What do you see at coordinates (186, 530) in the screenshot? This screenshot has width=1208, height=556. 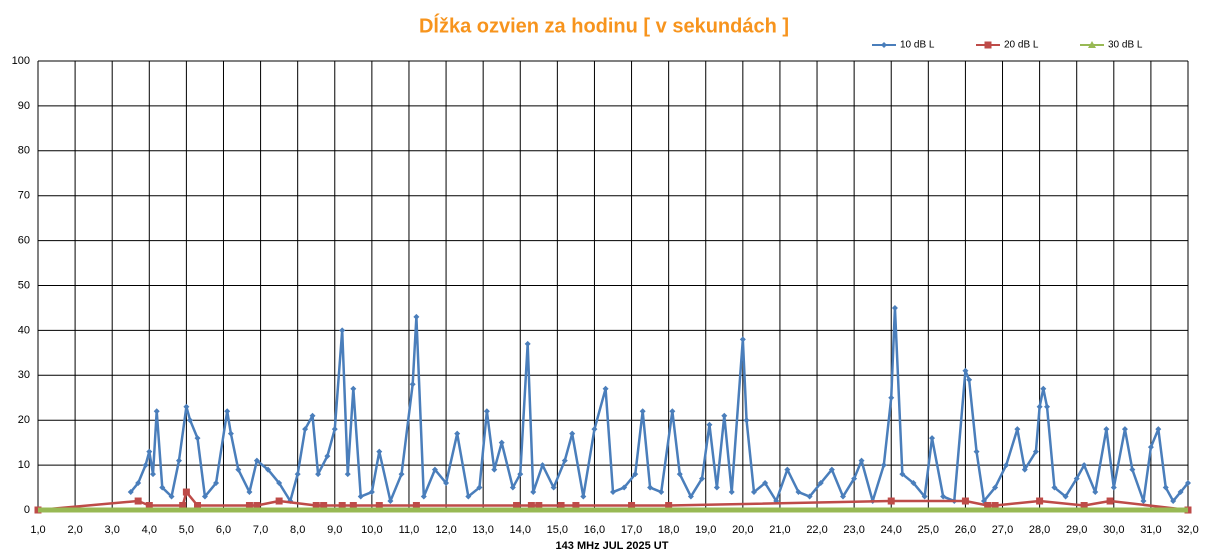 I see `x-tick-label: 5,0` at bounding box center [186, 530].